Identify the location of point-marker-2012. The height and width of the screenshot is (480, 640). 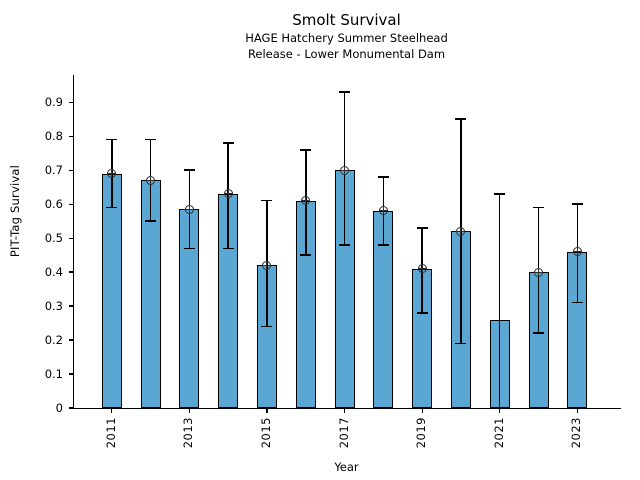
(151, 180).